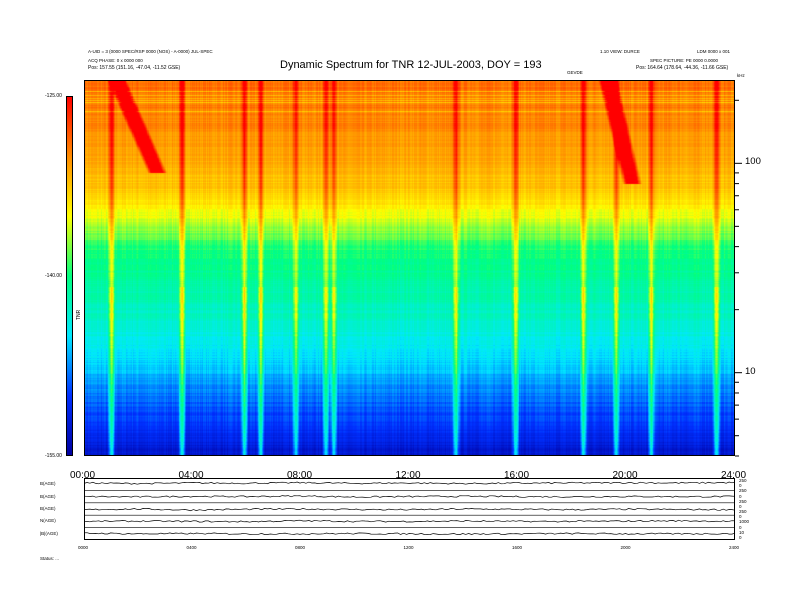  What do you see at coordinates (191, 547) in the screenshot?
I see `aux-x-tick-label: 0400` at bounding box center [191, 547].